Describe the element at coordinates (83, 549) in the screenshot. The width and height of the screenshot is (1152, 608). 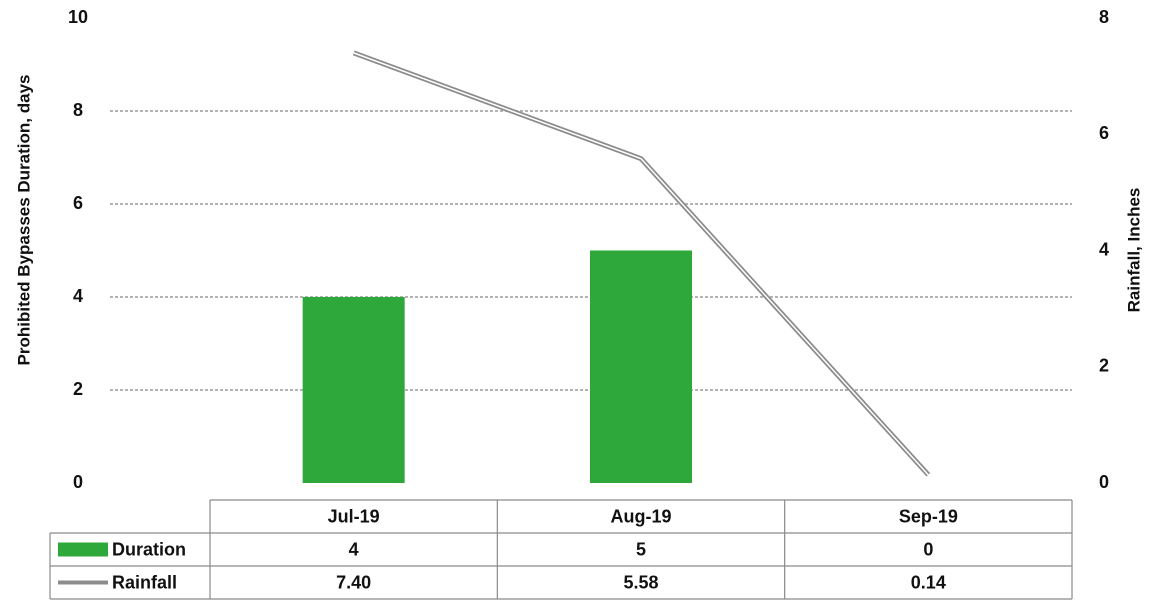
I see `legend-swatch-duration` at that location.